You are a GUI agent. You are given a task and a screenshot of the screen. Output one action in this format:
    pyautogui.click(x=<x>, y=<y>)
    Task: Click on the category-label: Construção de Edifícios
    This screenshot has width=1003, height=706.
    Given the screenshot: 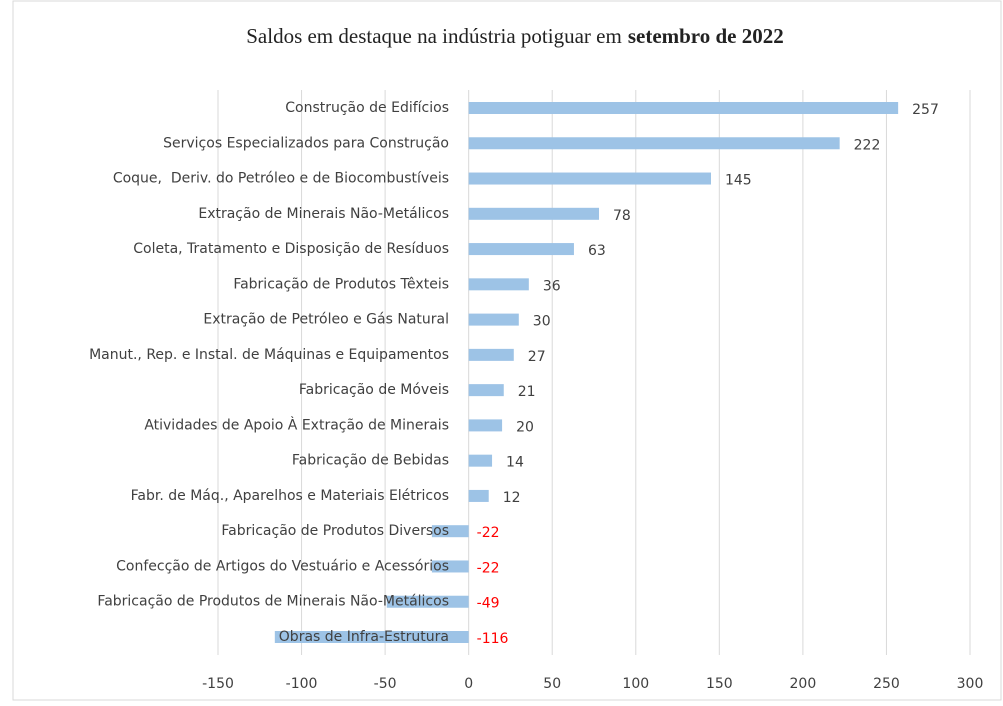 What is the action you would take?
    pyautogui.click(x=367, y=108)
    